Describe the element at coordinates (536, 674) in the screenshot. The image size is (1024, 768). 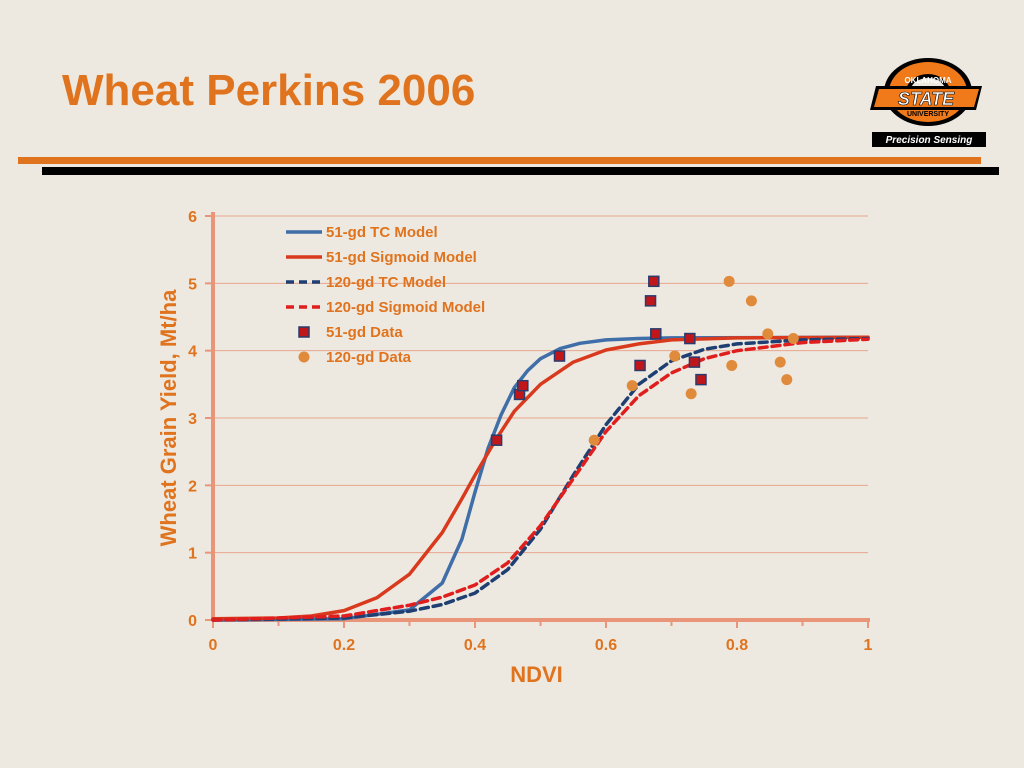
I see `x-axis-title: NDVI` at that location.